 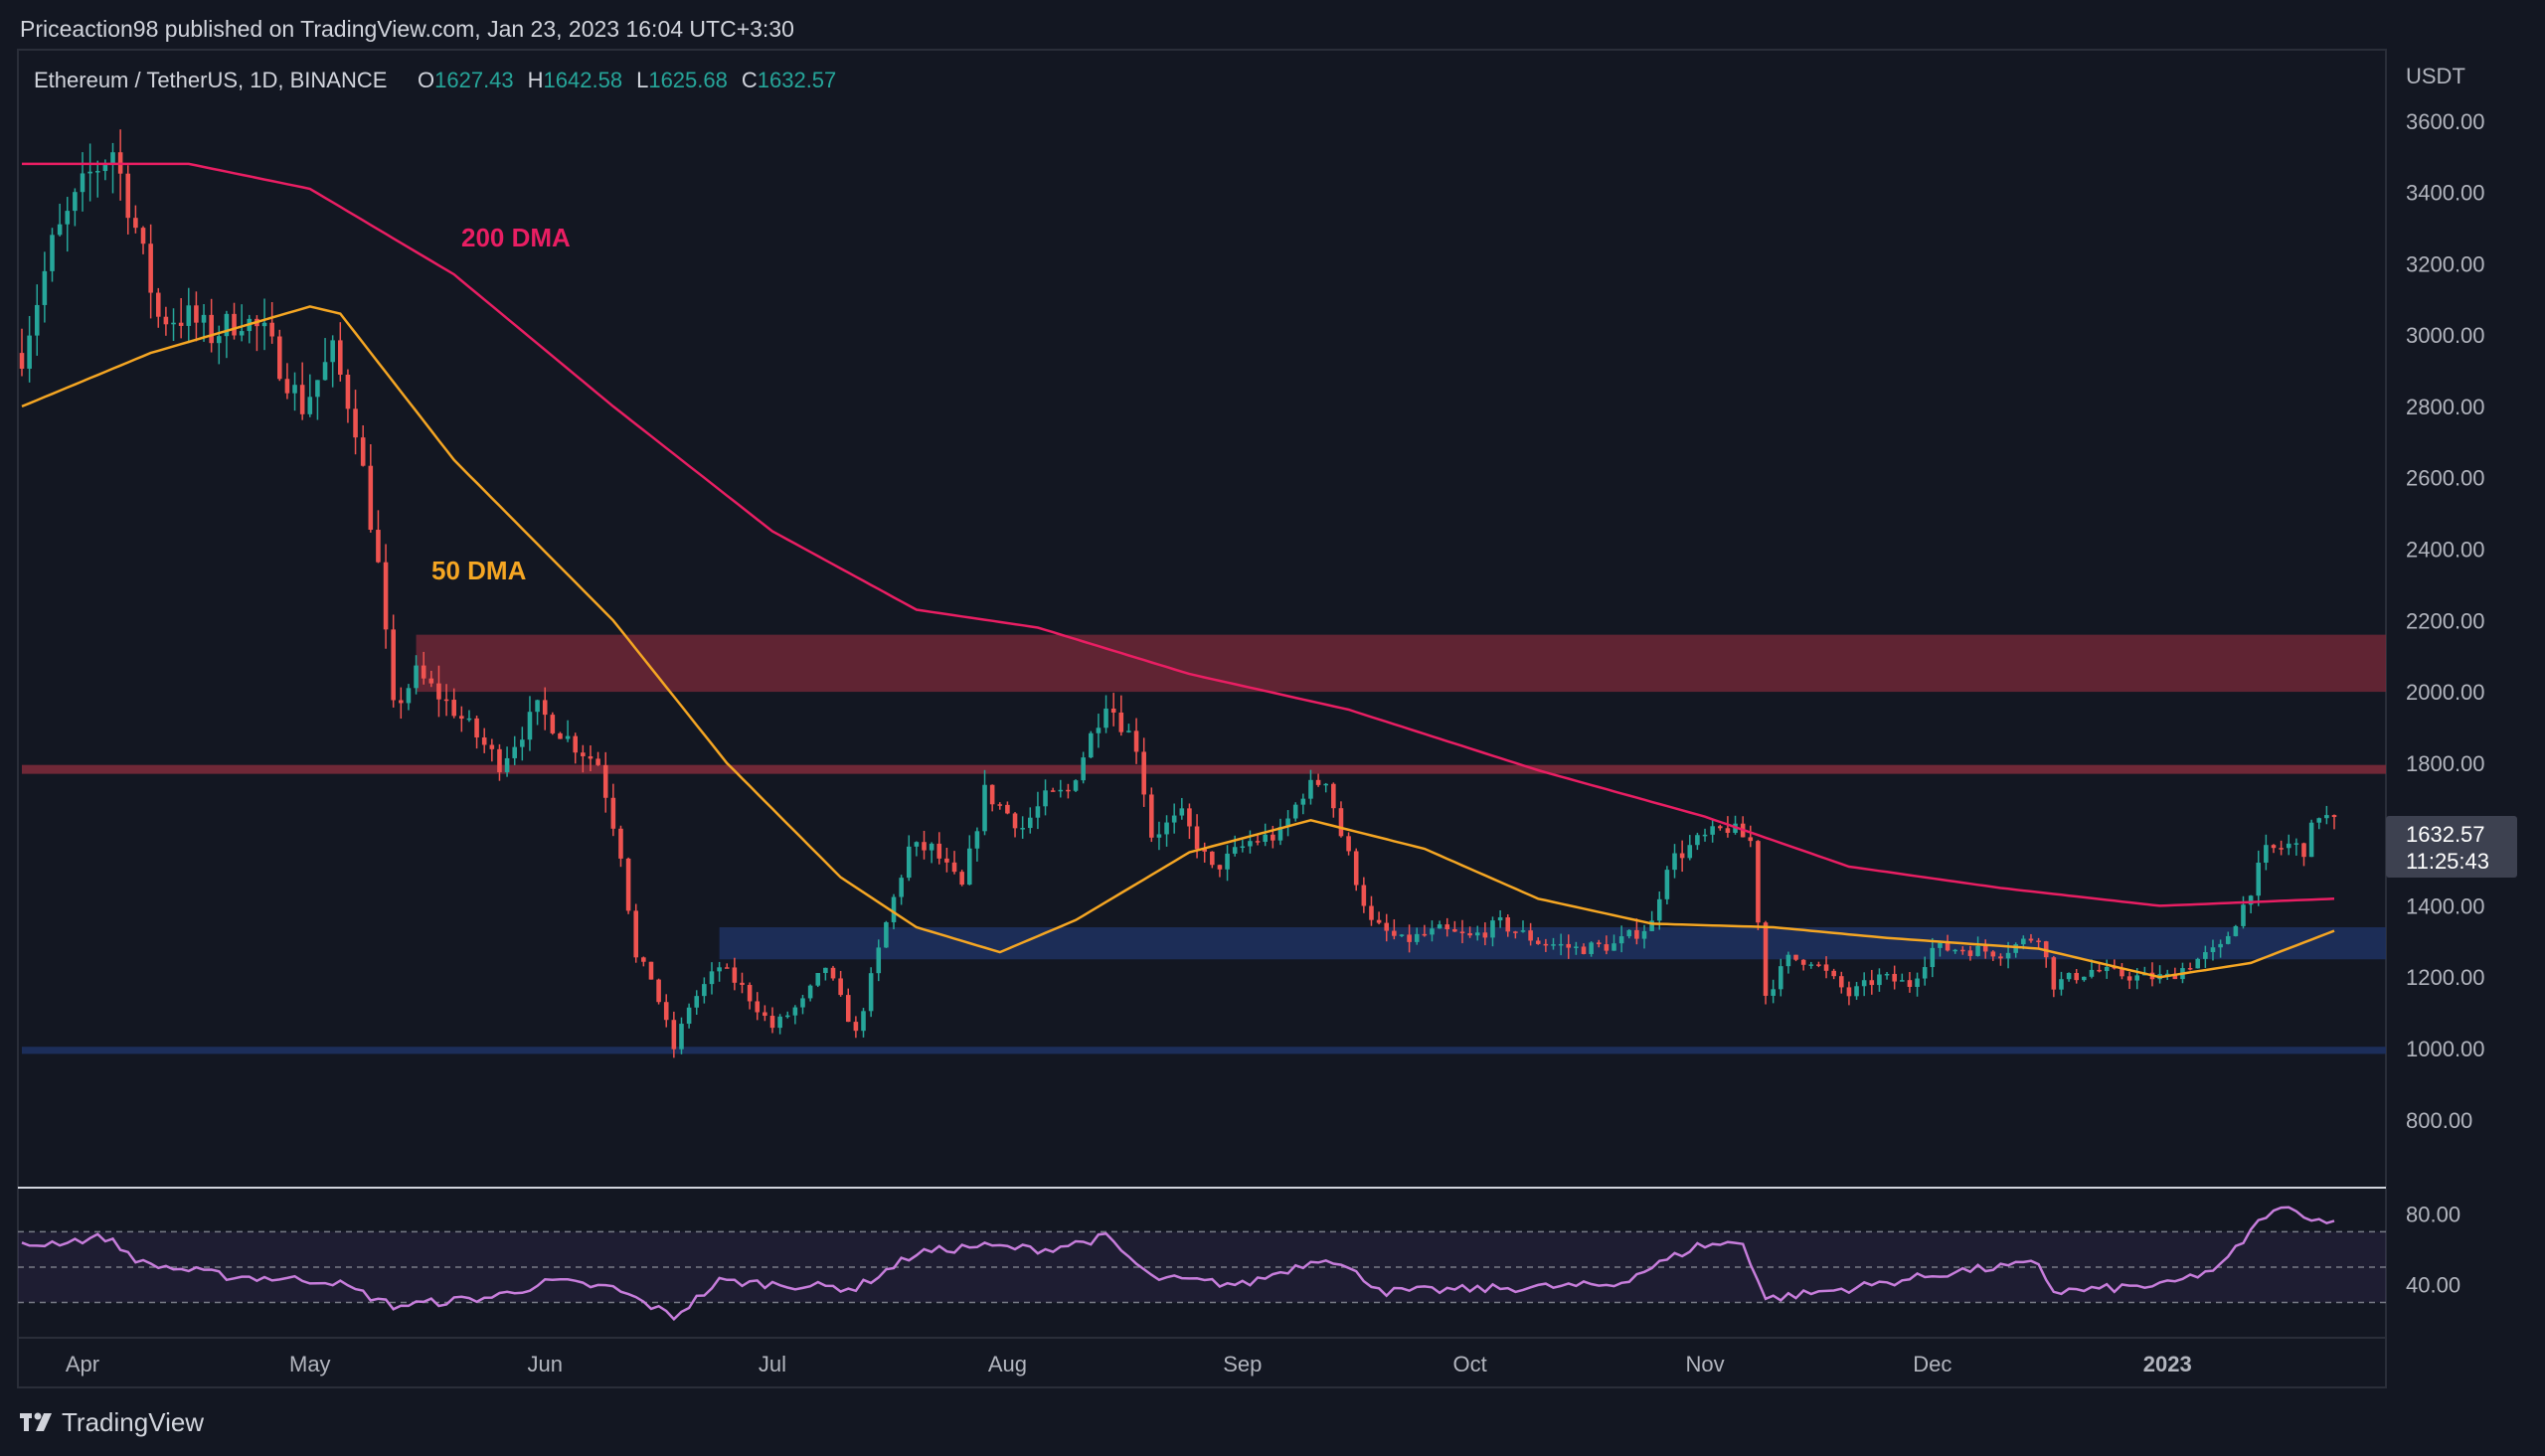 I want to click on month-tick-label: Dec, so click(x=1932, y=1364).